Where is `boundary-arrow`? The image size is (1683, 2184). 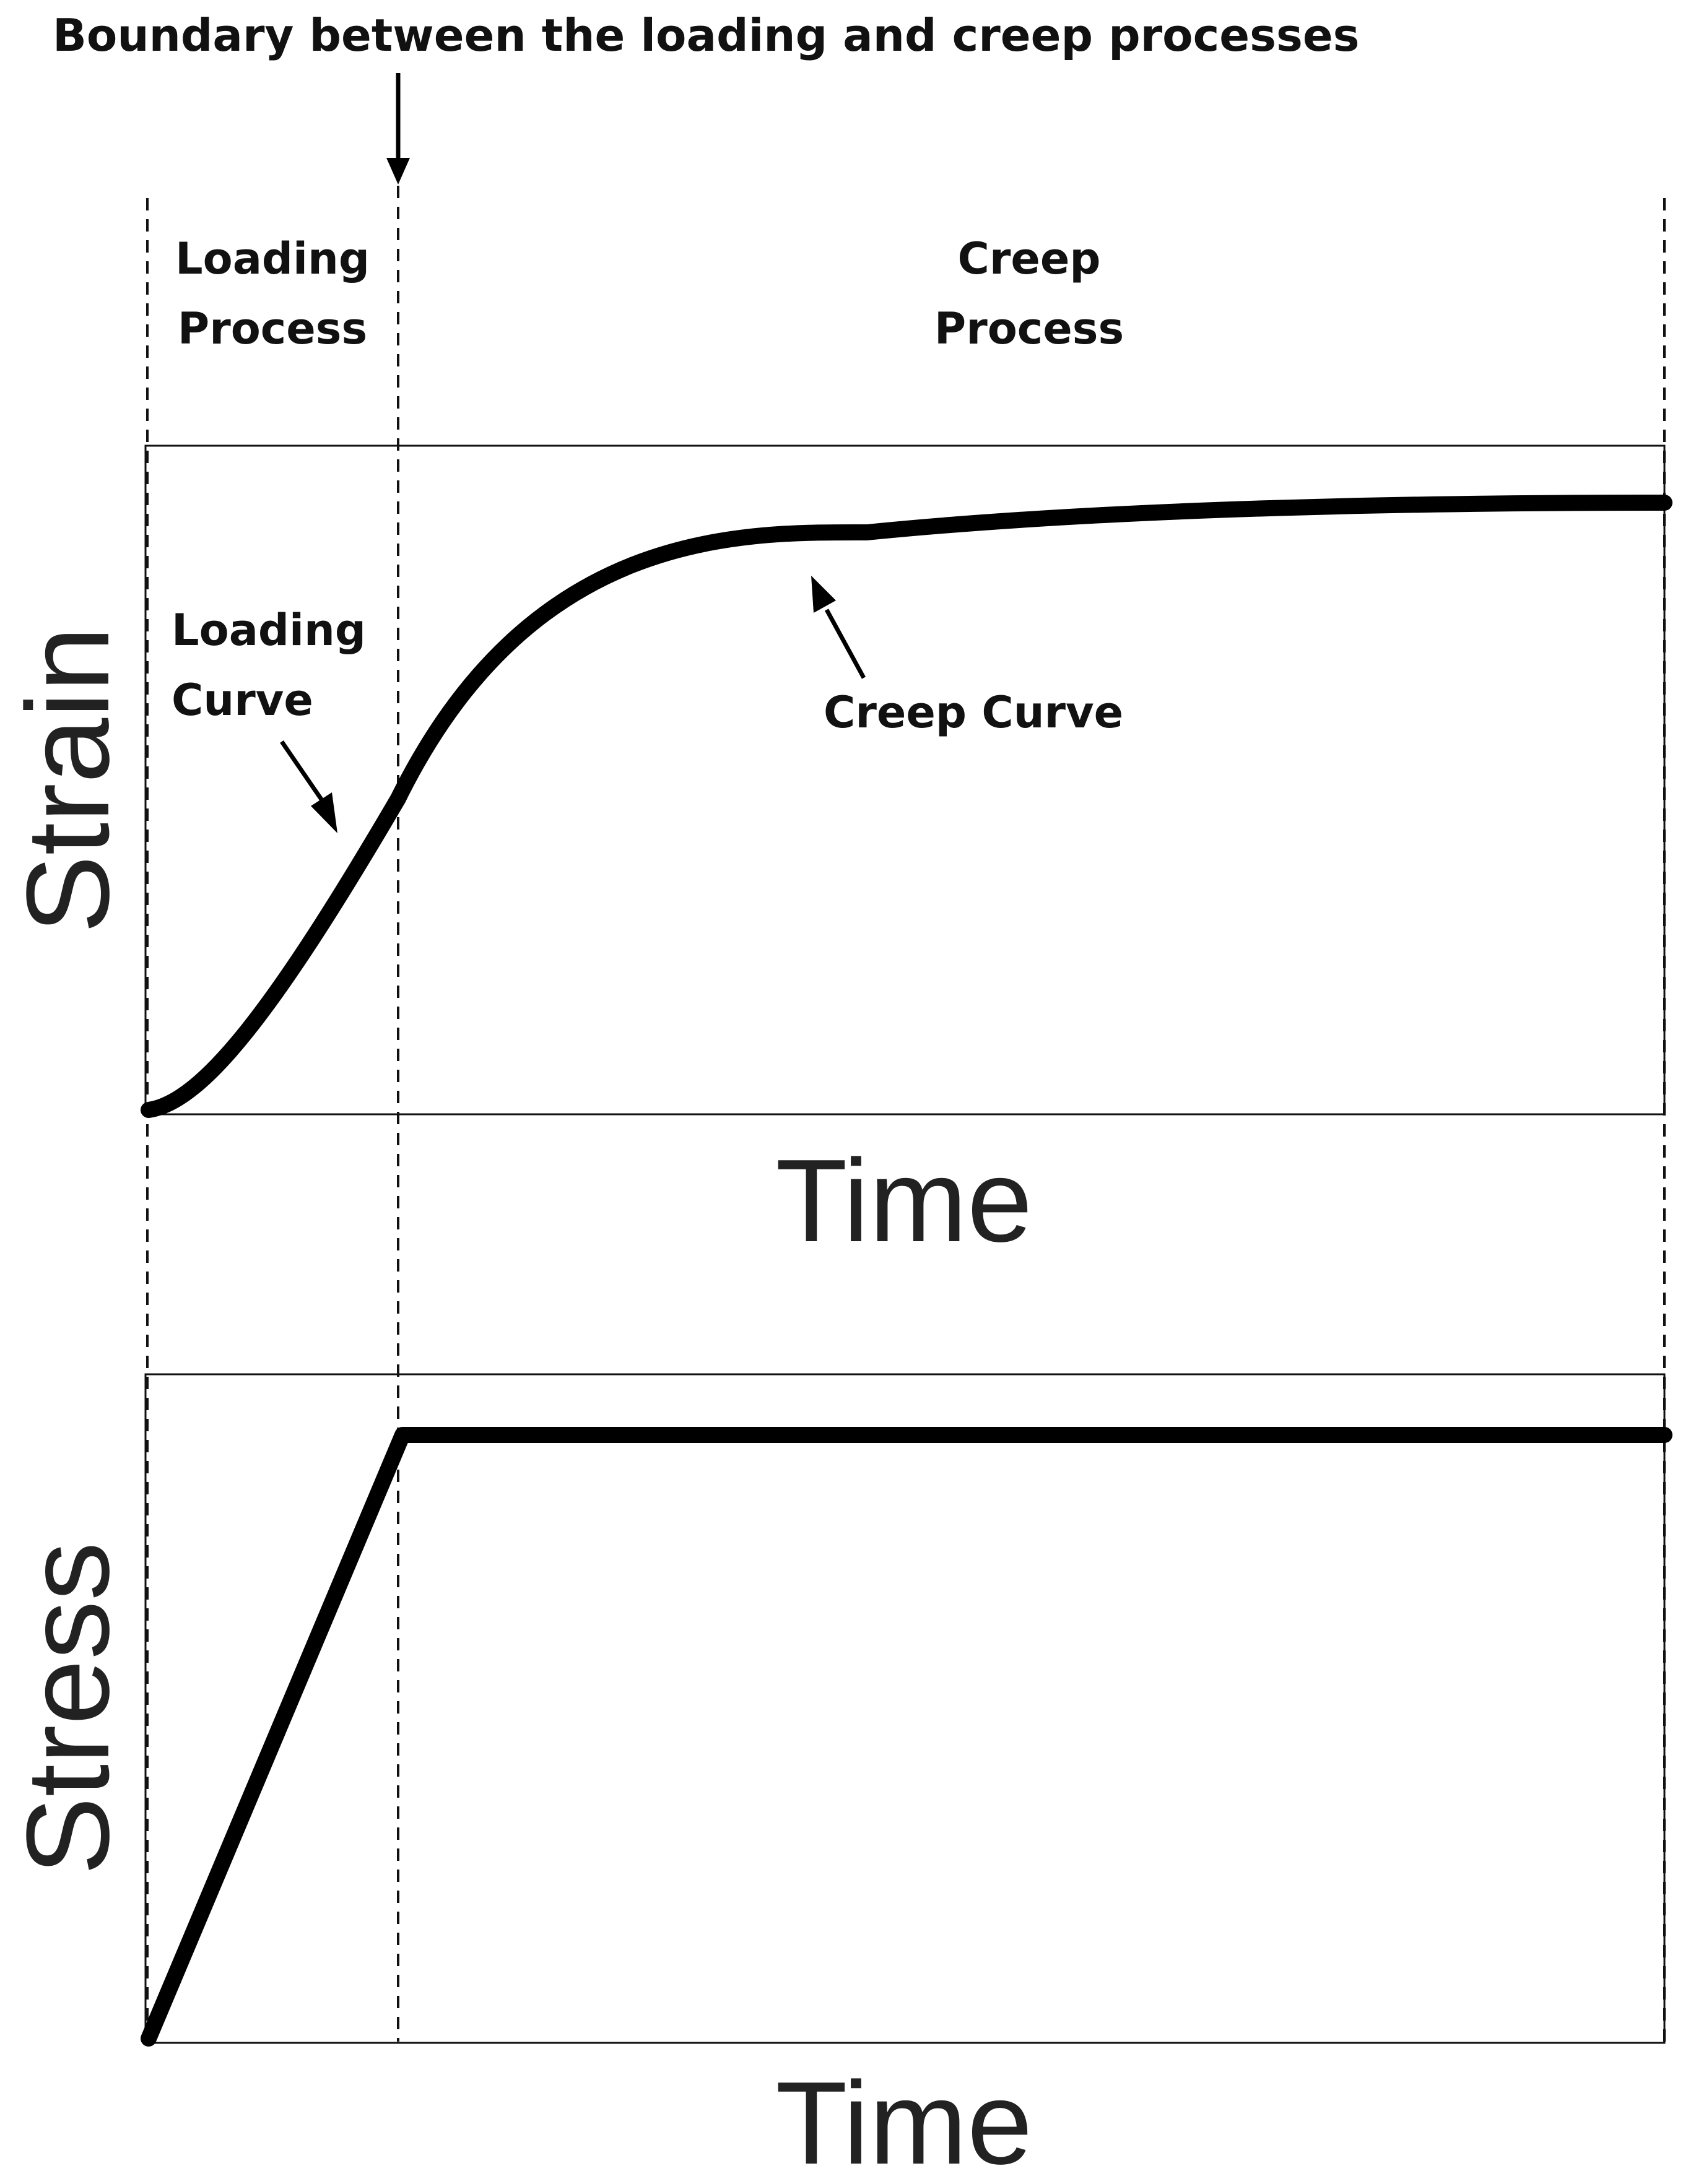
boundary-arrow is located at coordinates (398, 129).